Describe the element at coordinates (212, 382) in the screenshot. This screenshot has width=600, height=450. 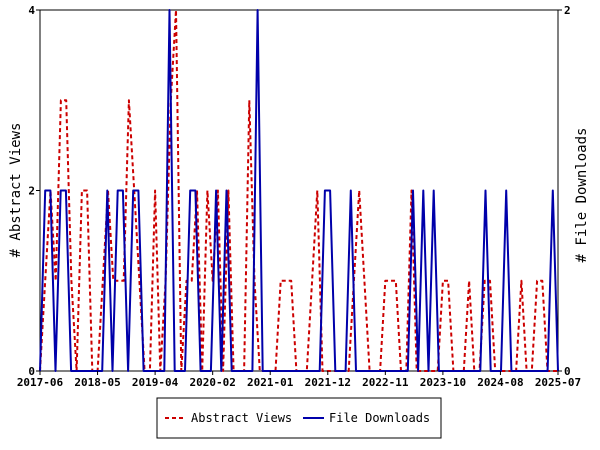
I see `x-tick-label: 2020-02` at that location.